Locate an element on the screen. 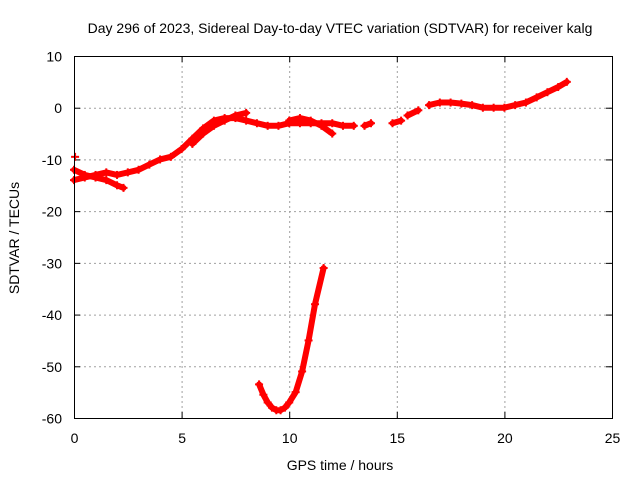 The image size is (640, 480). x-tick-label: 25 is located at coordinates (613, 438).